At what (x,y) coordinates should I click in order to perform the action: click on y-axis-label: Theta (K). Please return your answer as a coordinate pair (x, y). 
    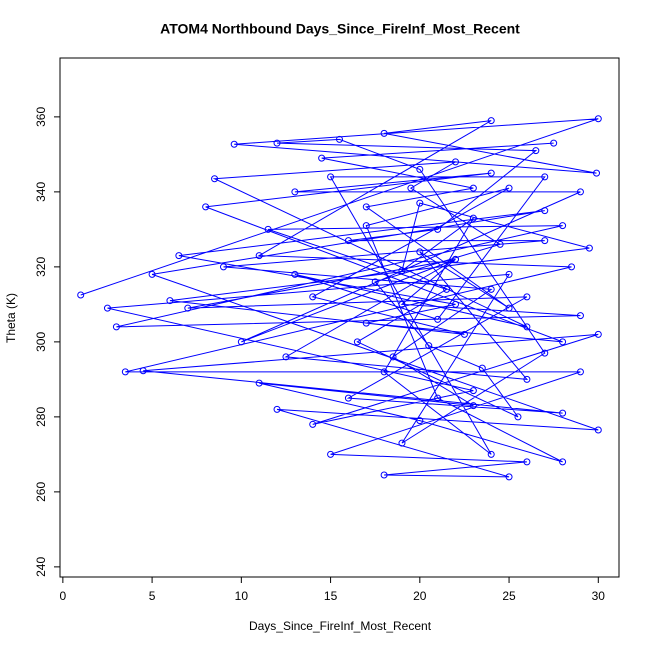
    Looking at the image, I should click on (11, 318).